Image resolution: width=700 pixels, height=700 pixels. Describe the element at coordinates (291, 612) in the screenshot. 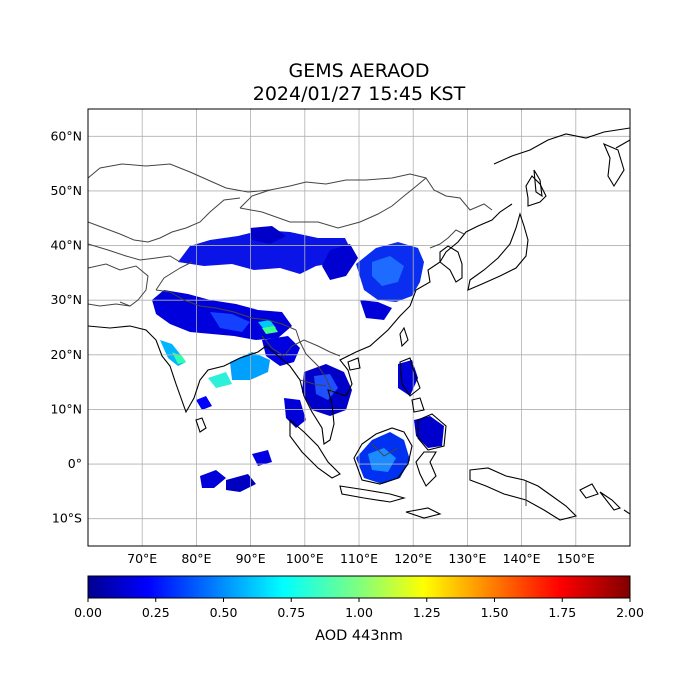

I see `colorbar-tick-label: 0.75` at that location.